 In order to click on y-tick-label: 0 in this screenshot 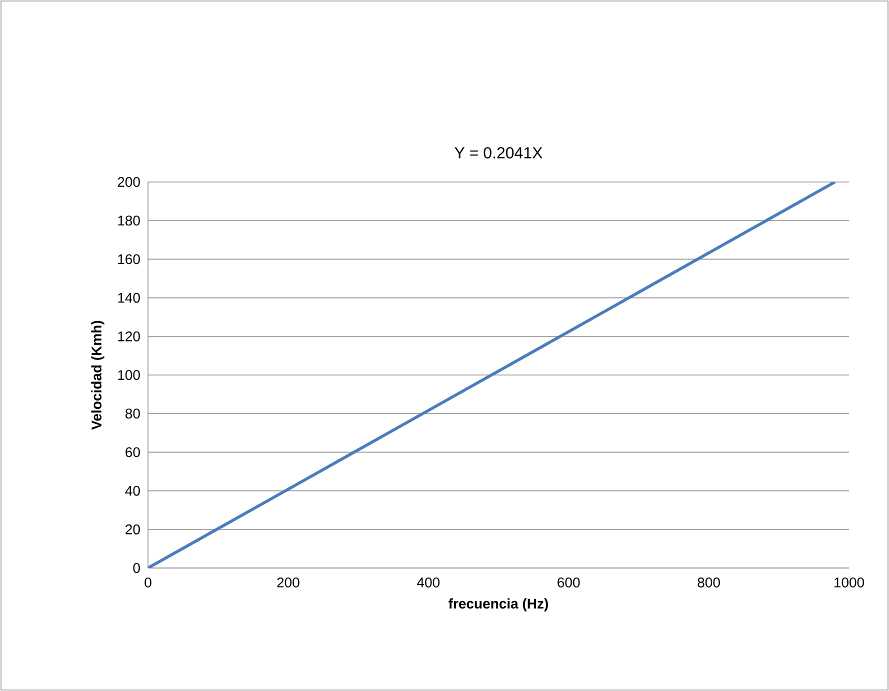, I will do `click(136, 568)`.